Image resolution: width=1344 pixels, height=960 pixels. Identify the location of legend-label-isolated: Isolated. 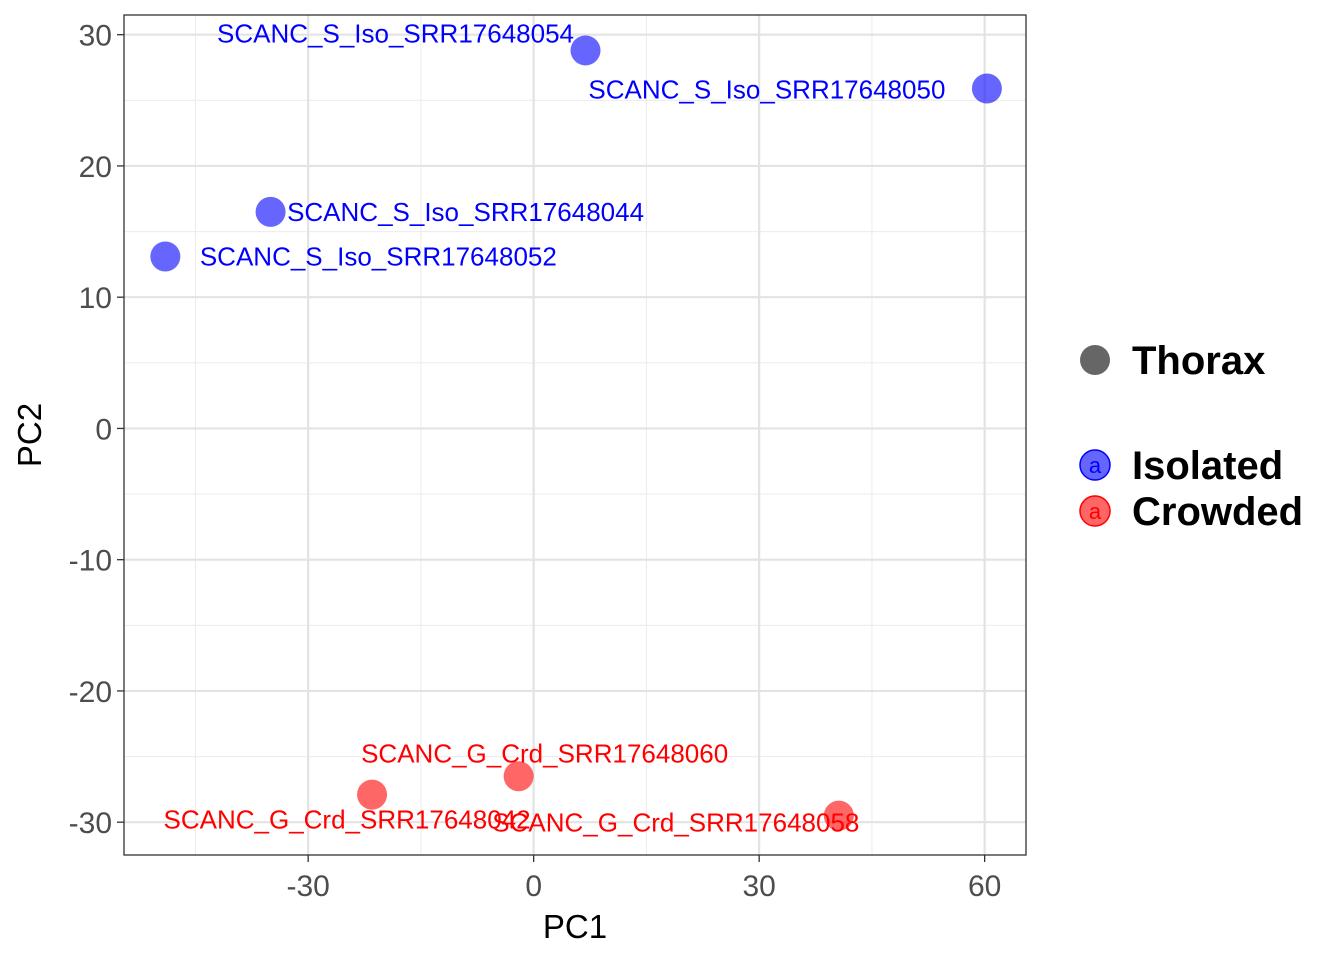
(1207, 466).